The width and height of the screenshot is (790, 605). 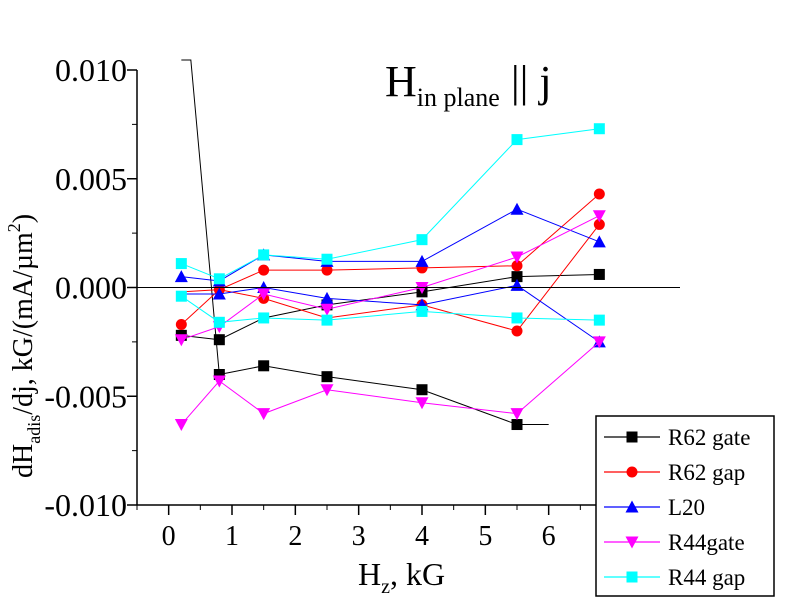 What do you see at coordinates (85, 396) in the screenshot?
I see `y-tick-label: -0.005` at bounding box center [85, 396].